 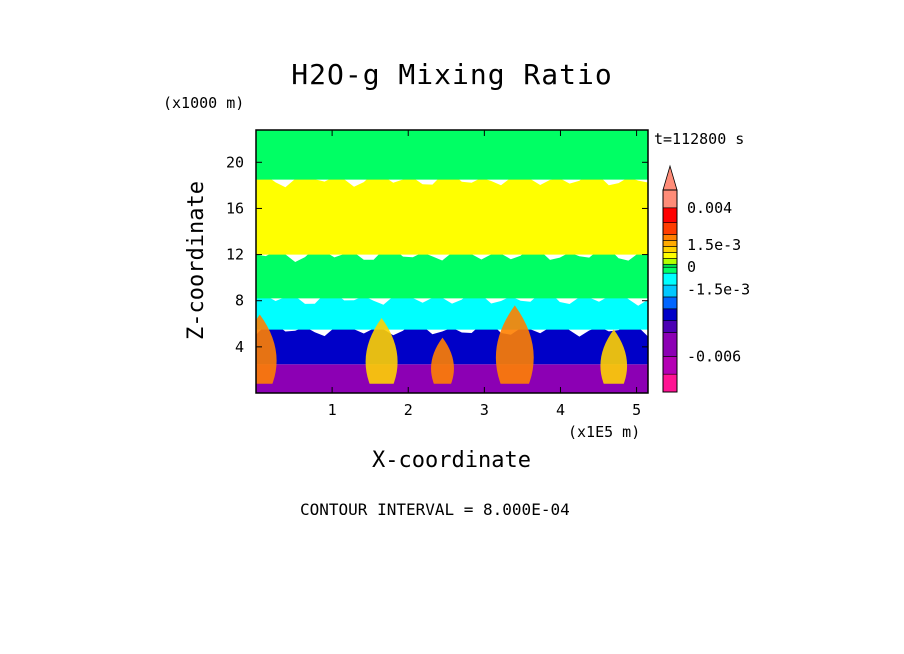 I want to click on y-tick-label: 16, so click(x=235, y=208).